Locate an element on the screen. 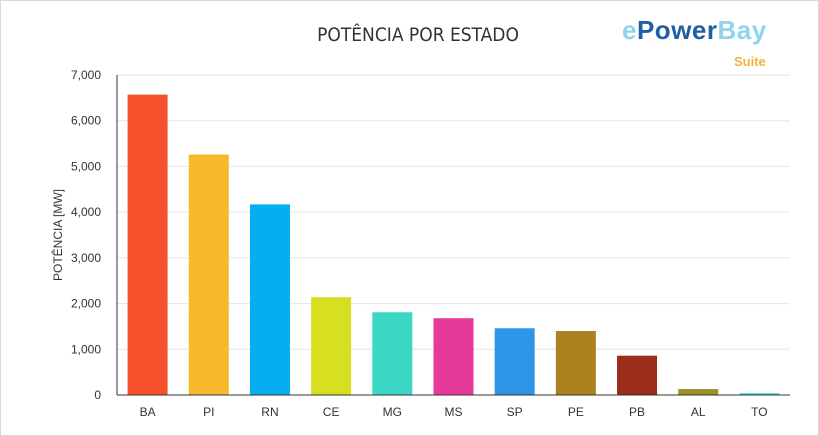 The width and height of the screenshot is (819, 436). bar-ce is located at coordinates (331, 346).